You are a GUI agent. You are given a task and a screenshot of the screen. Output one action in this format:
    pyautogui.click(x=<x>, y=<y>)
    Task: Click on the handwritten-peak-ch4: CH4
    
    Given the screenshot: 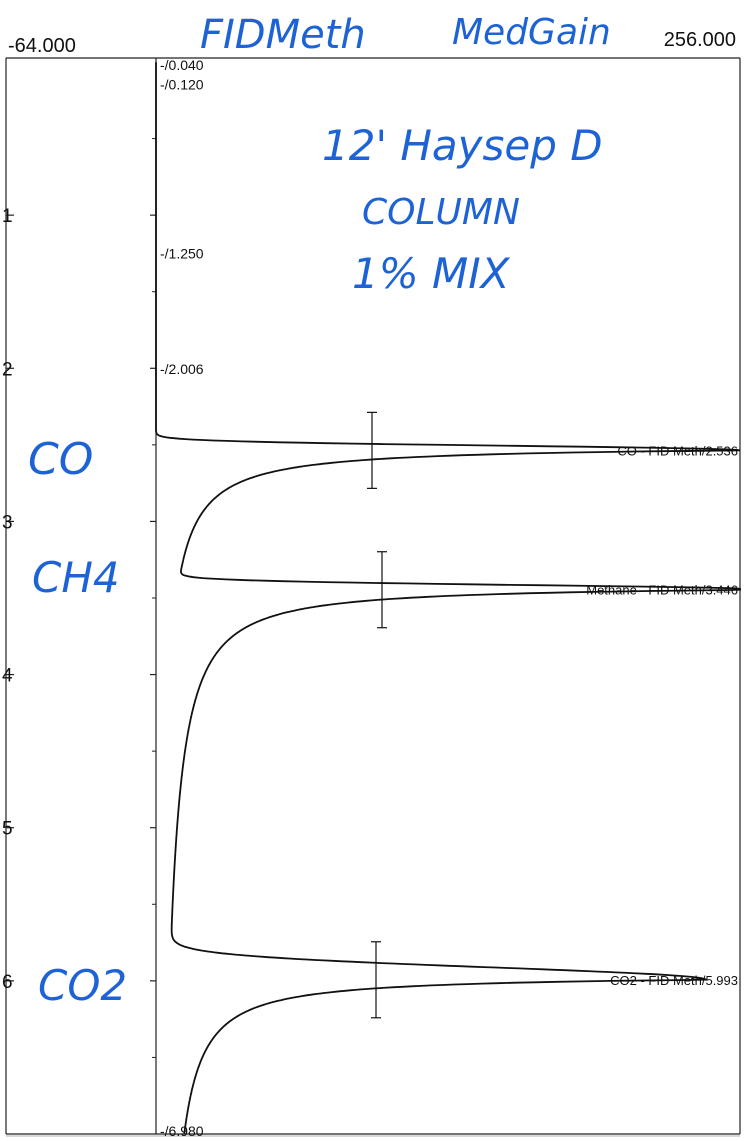 What is the action you would take?
    pyautogui.click(x=76, y=577)
    